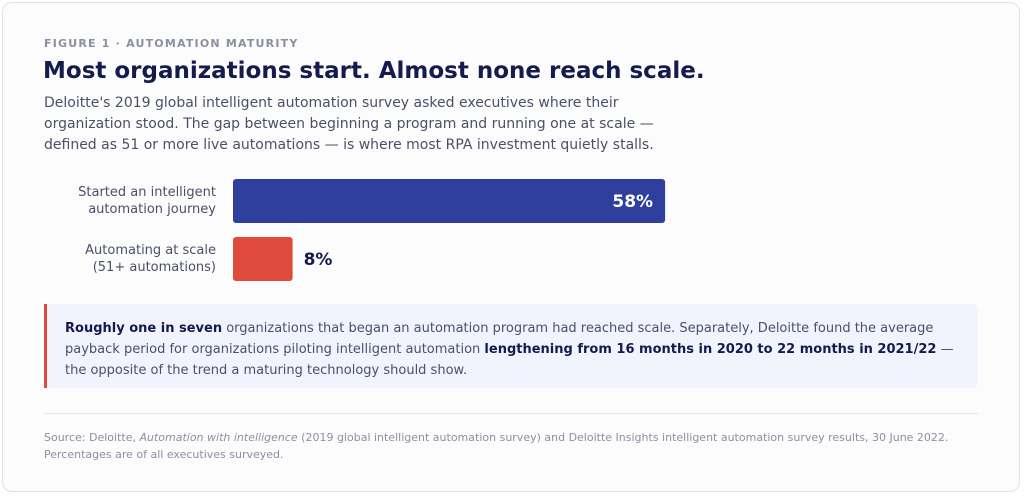  Describe the element at coordinates (154, 267) in the screenshot. I see `category-label-line: (51+ automations)` at that location.